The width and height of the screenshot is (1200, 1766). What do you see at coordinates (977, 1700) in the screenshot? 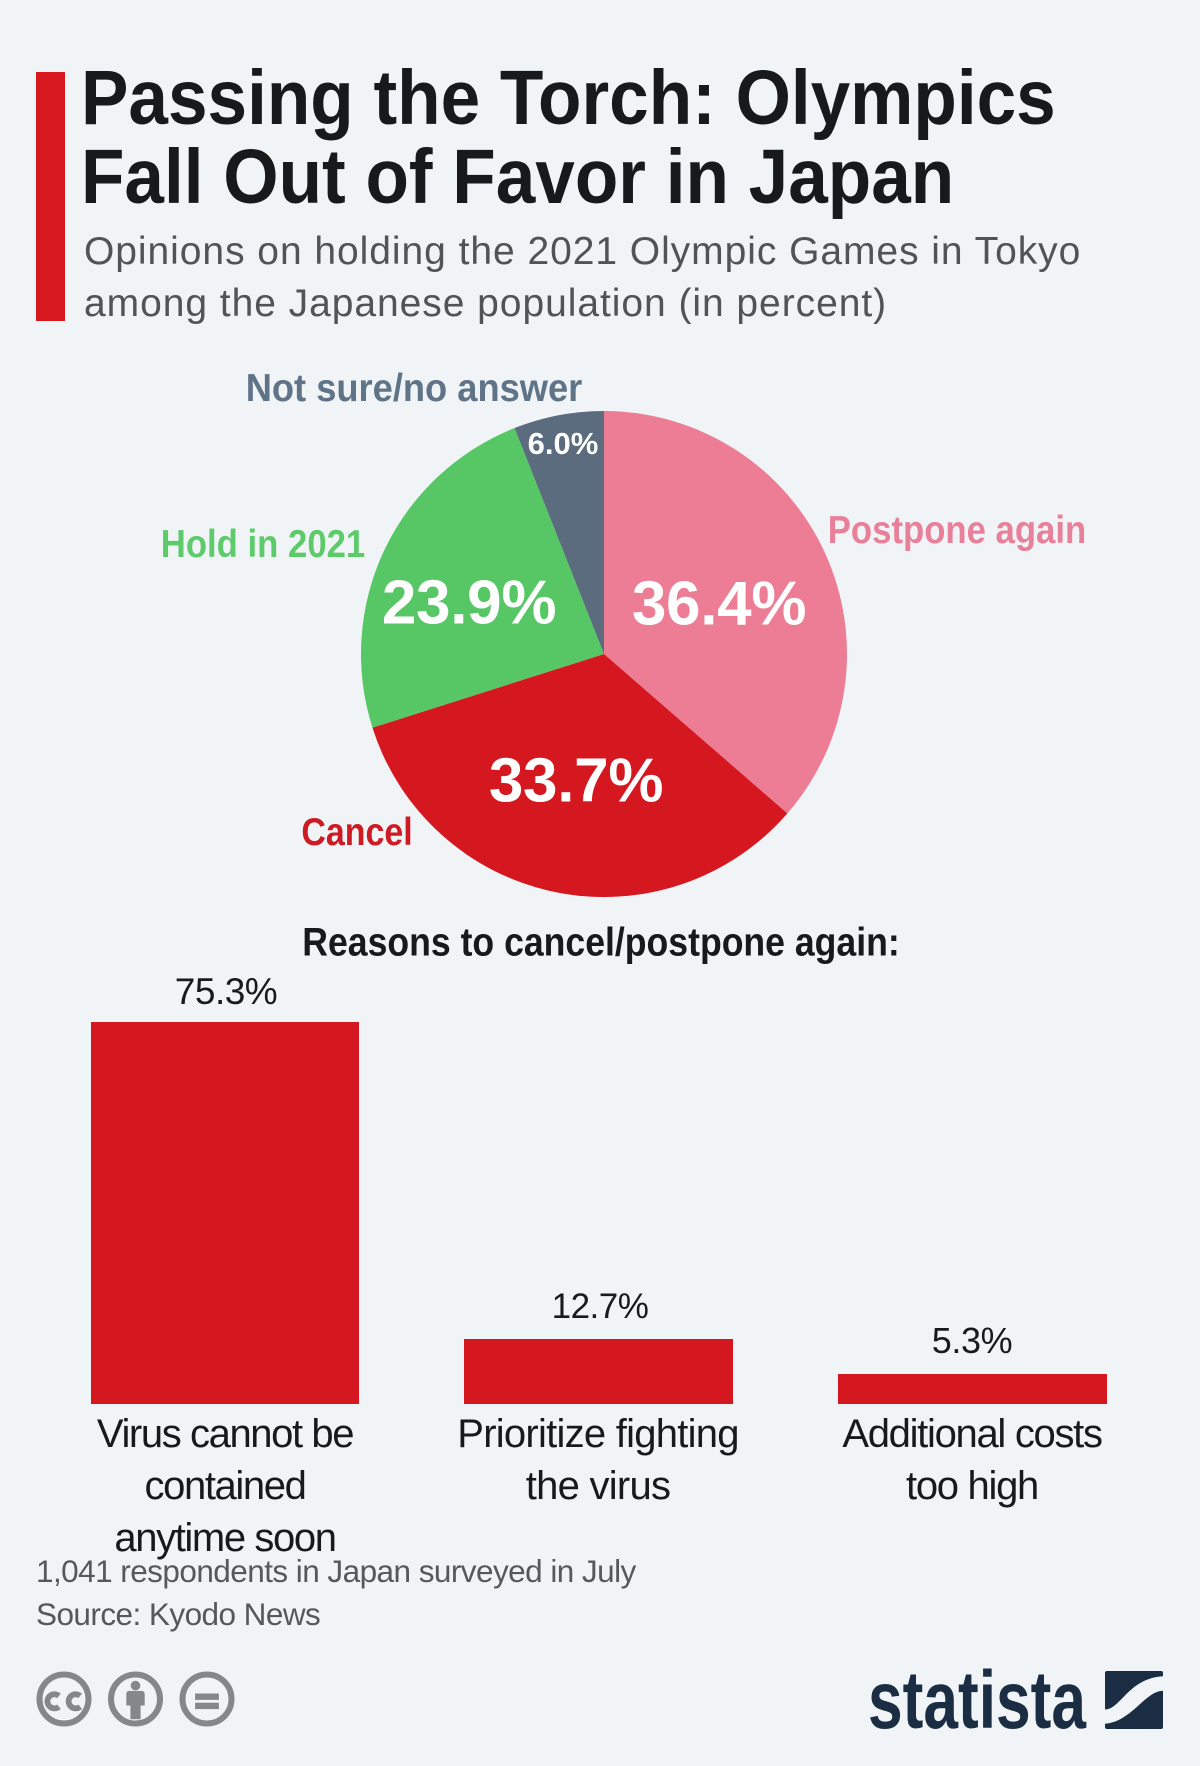
I see `svg-text: statista` at bounding box center [977, 1700].